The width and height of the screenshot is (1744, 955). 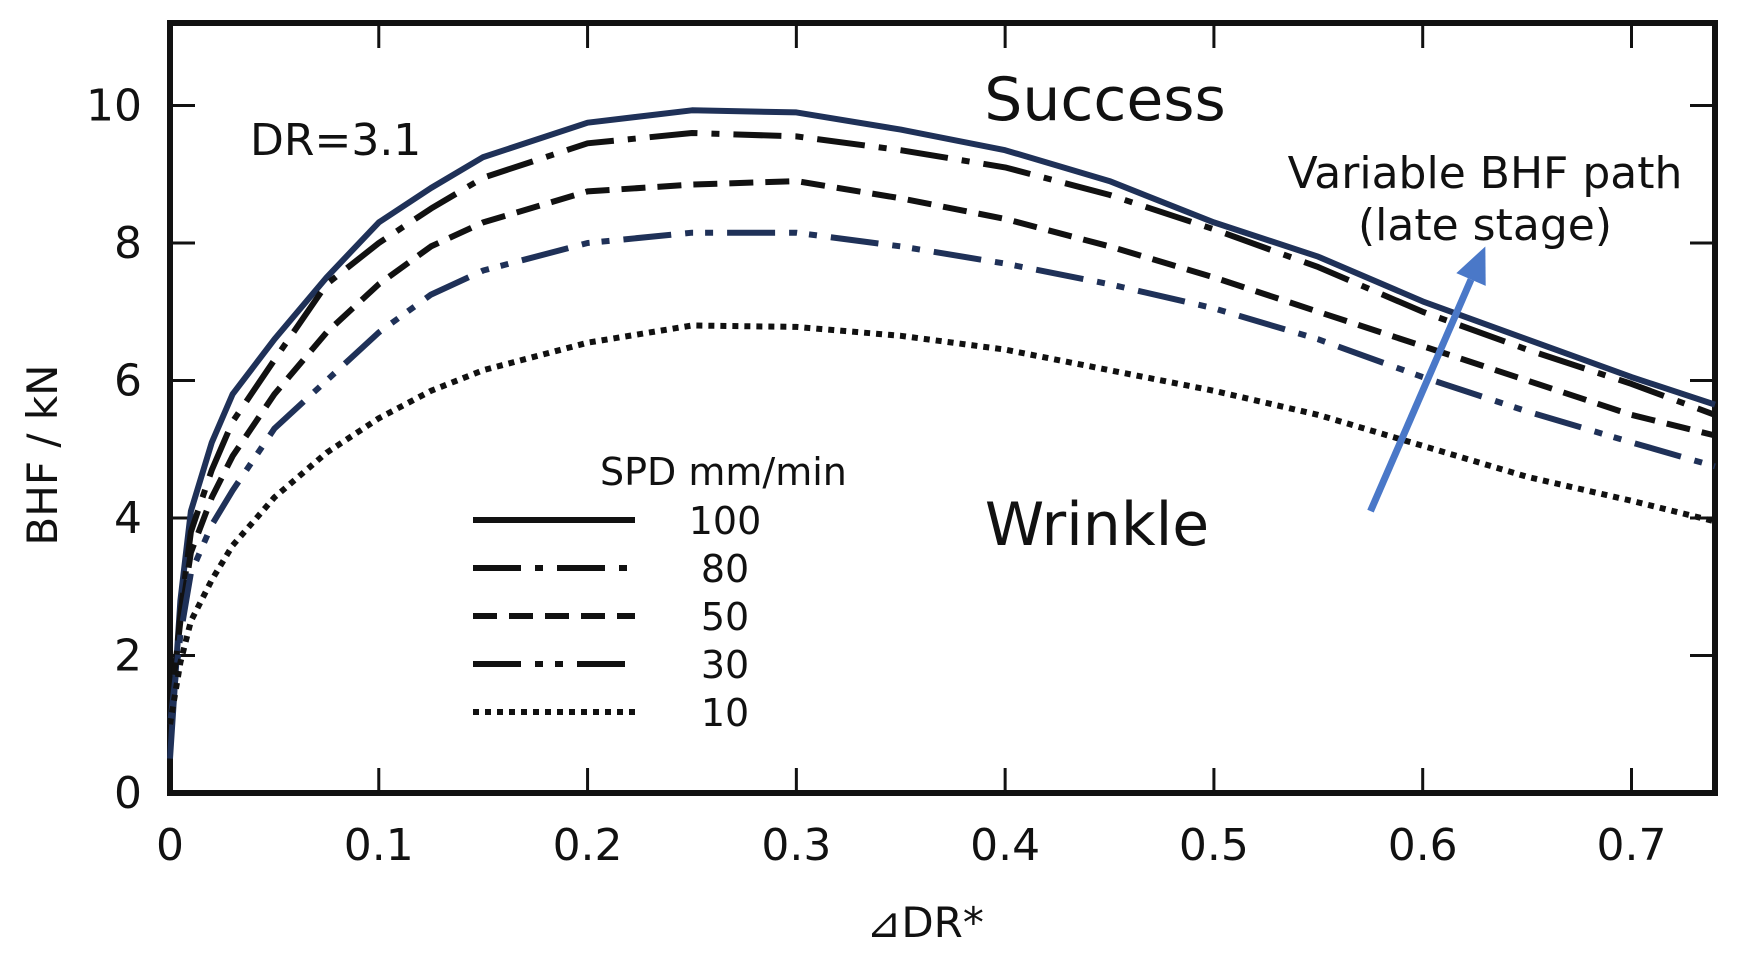 What do you see at coordinates (335, 140) in the screenshot?
I see `dr-annotation: DR=3.1` at bounding box center [335, 140].